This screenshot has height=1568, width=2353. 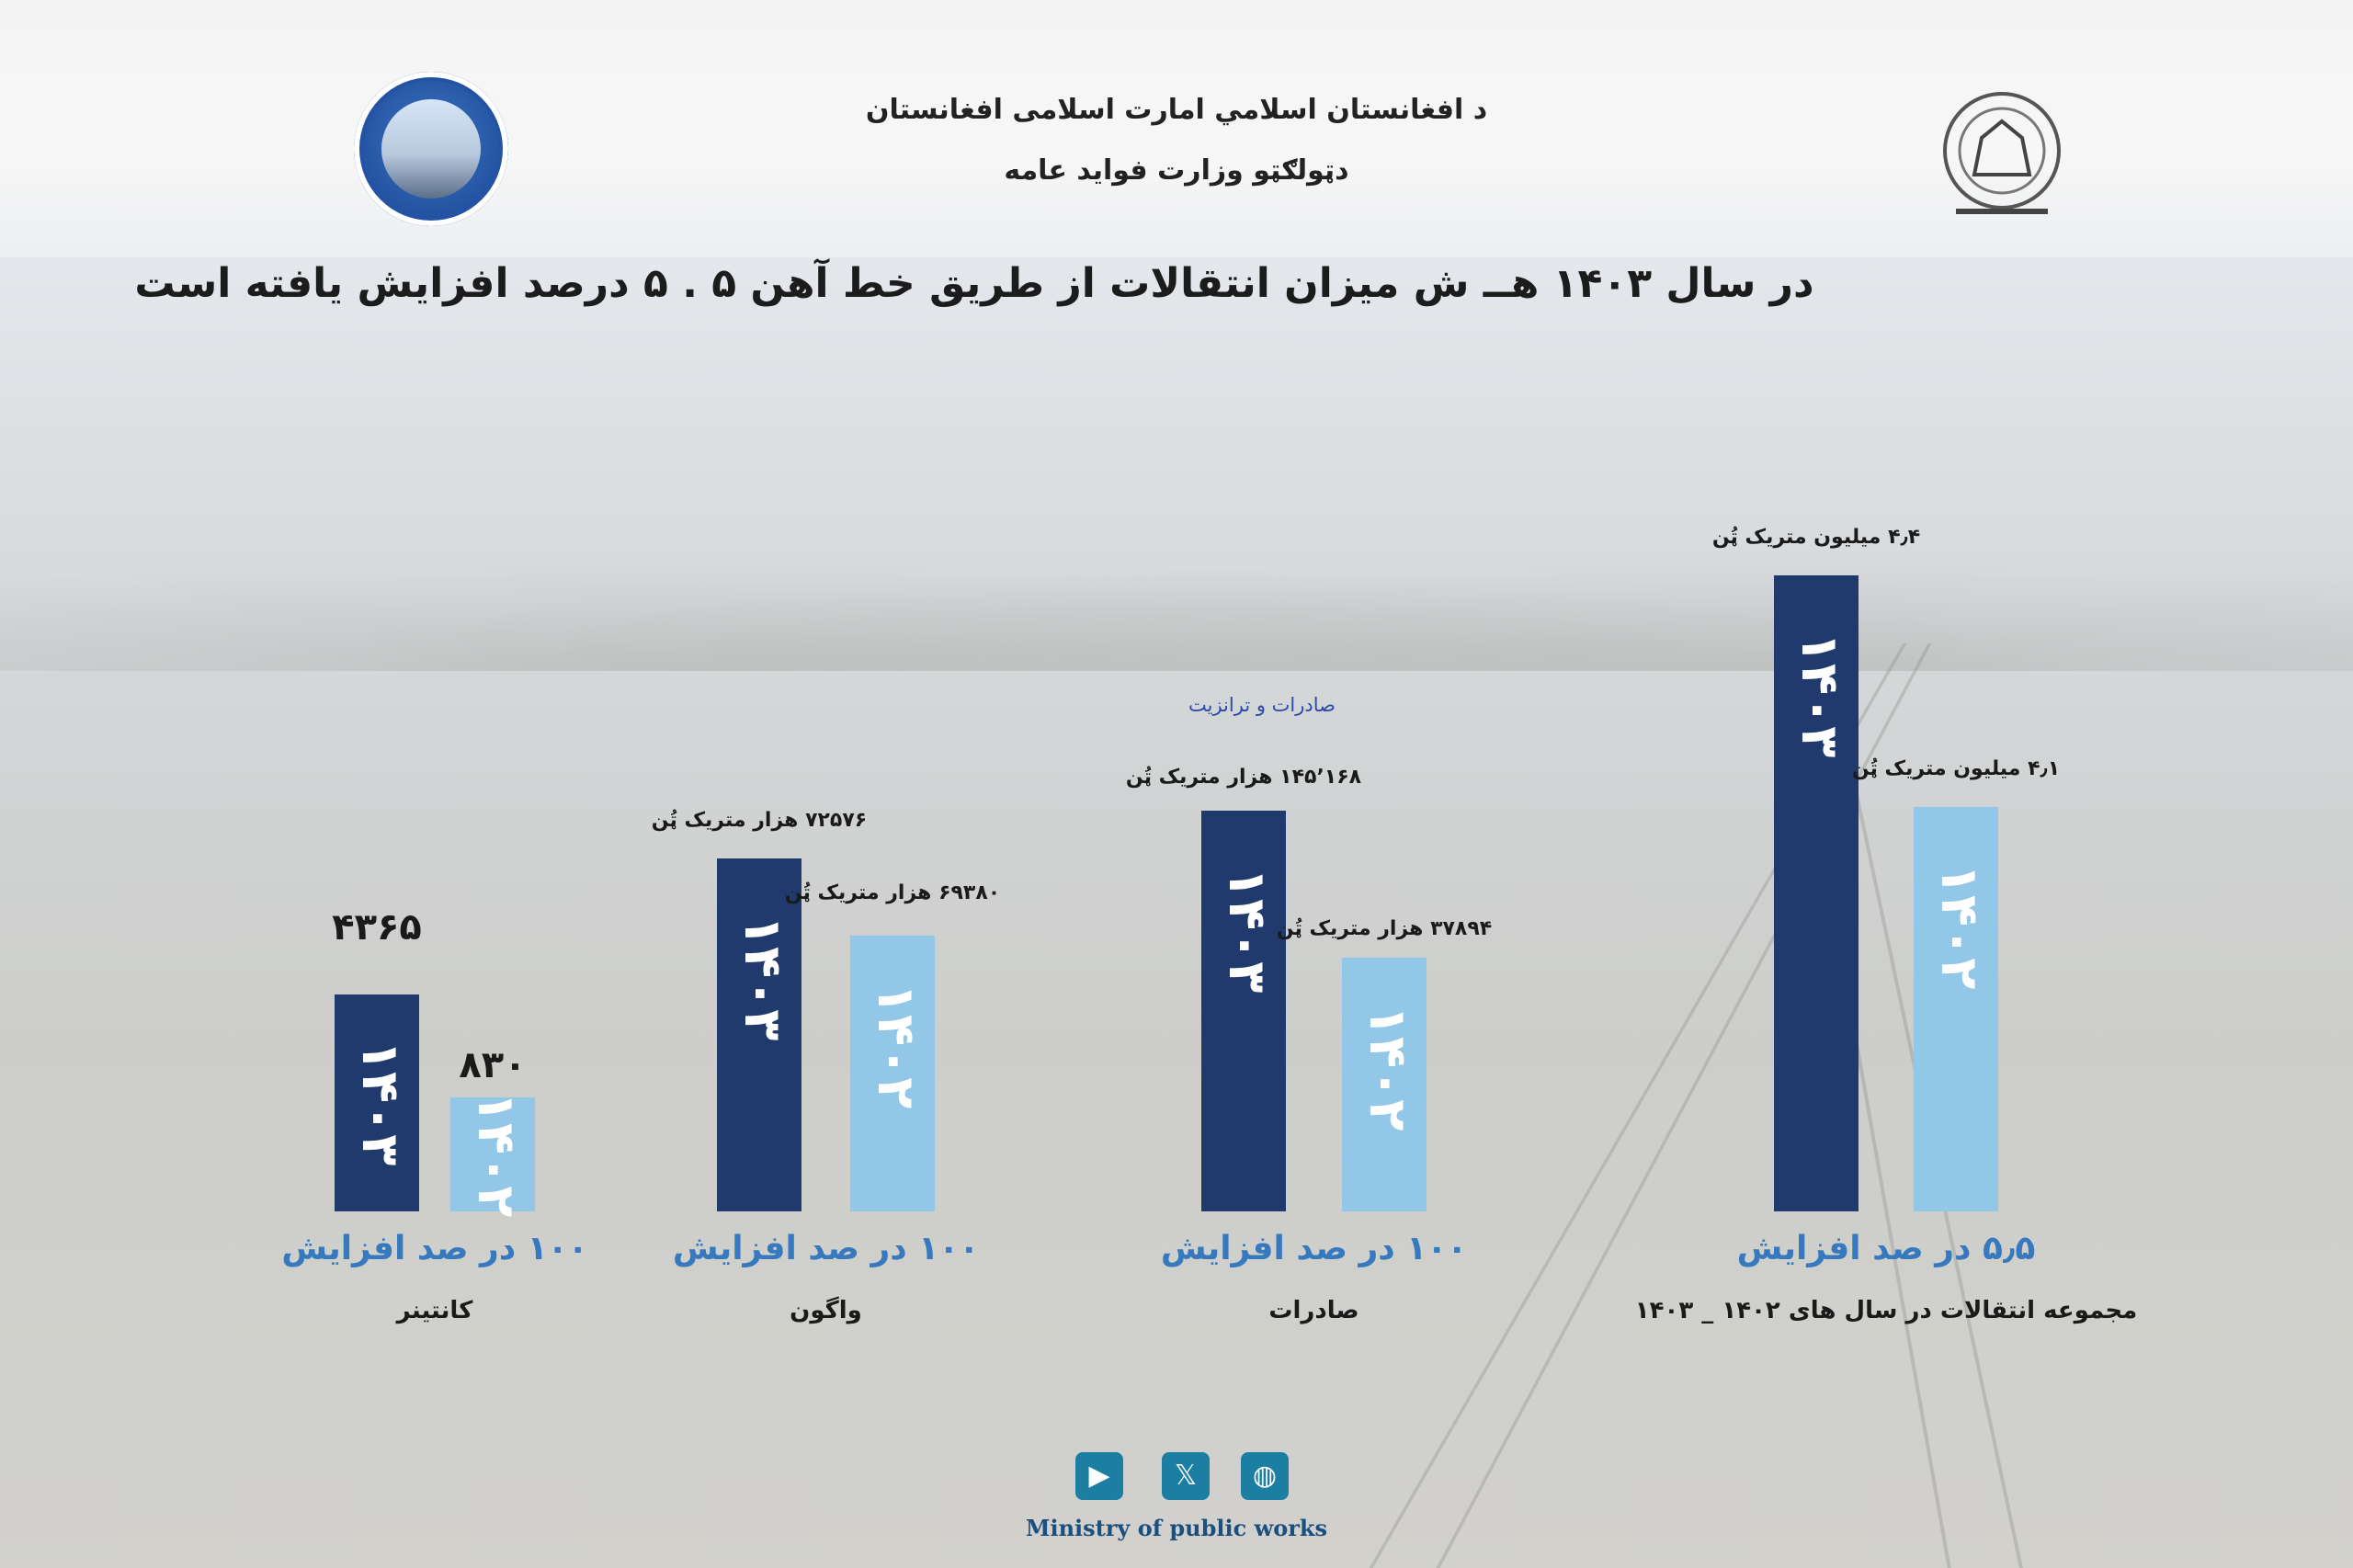 What do you see at coordinates (2002, 153) in the screenshot?
I see `emirate-emblem-icon` at bounding box center [2002, 153].